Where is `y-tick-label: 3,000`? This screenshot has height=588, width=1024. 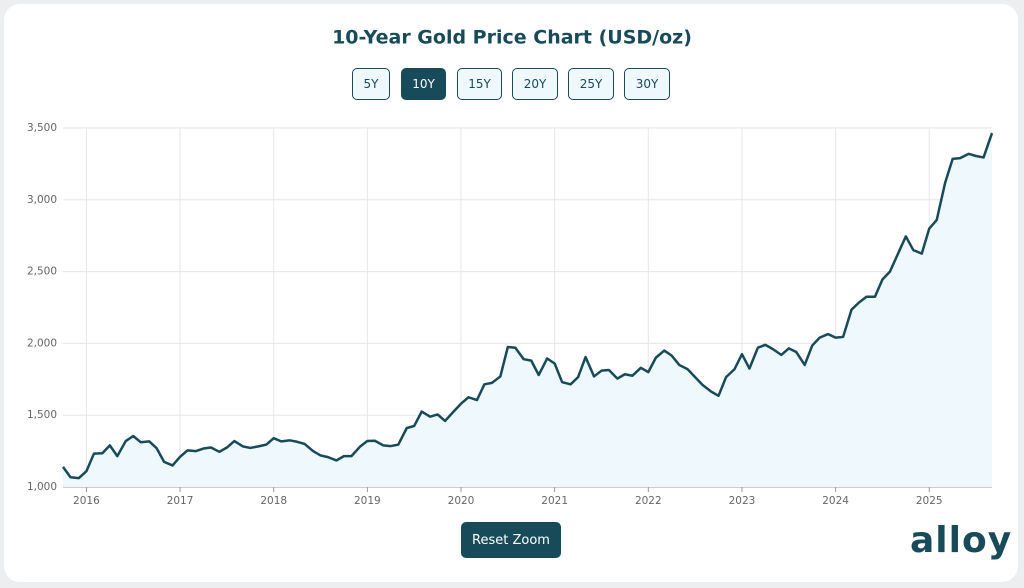 y-tick-label: 3,000 is located at coordinates (42, 200).